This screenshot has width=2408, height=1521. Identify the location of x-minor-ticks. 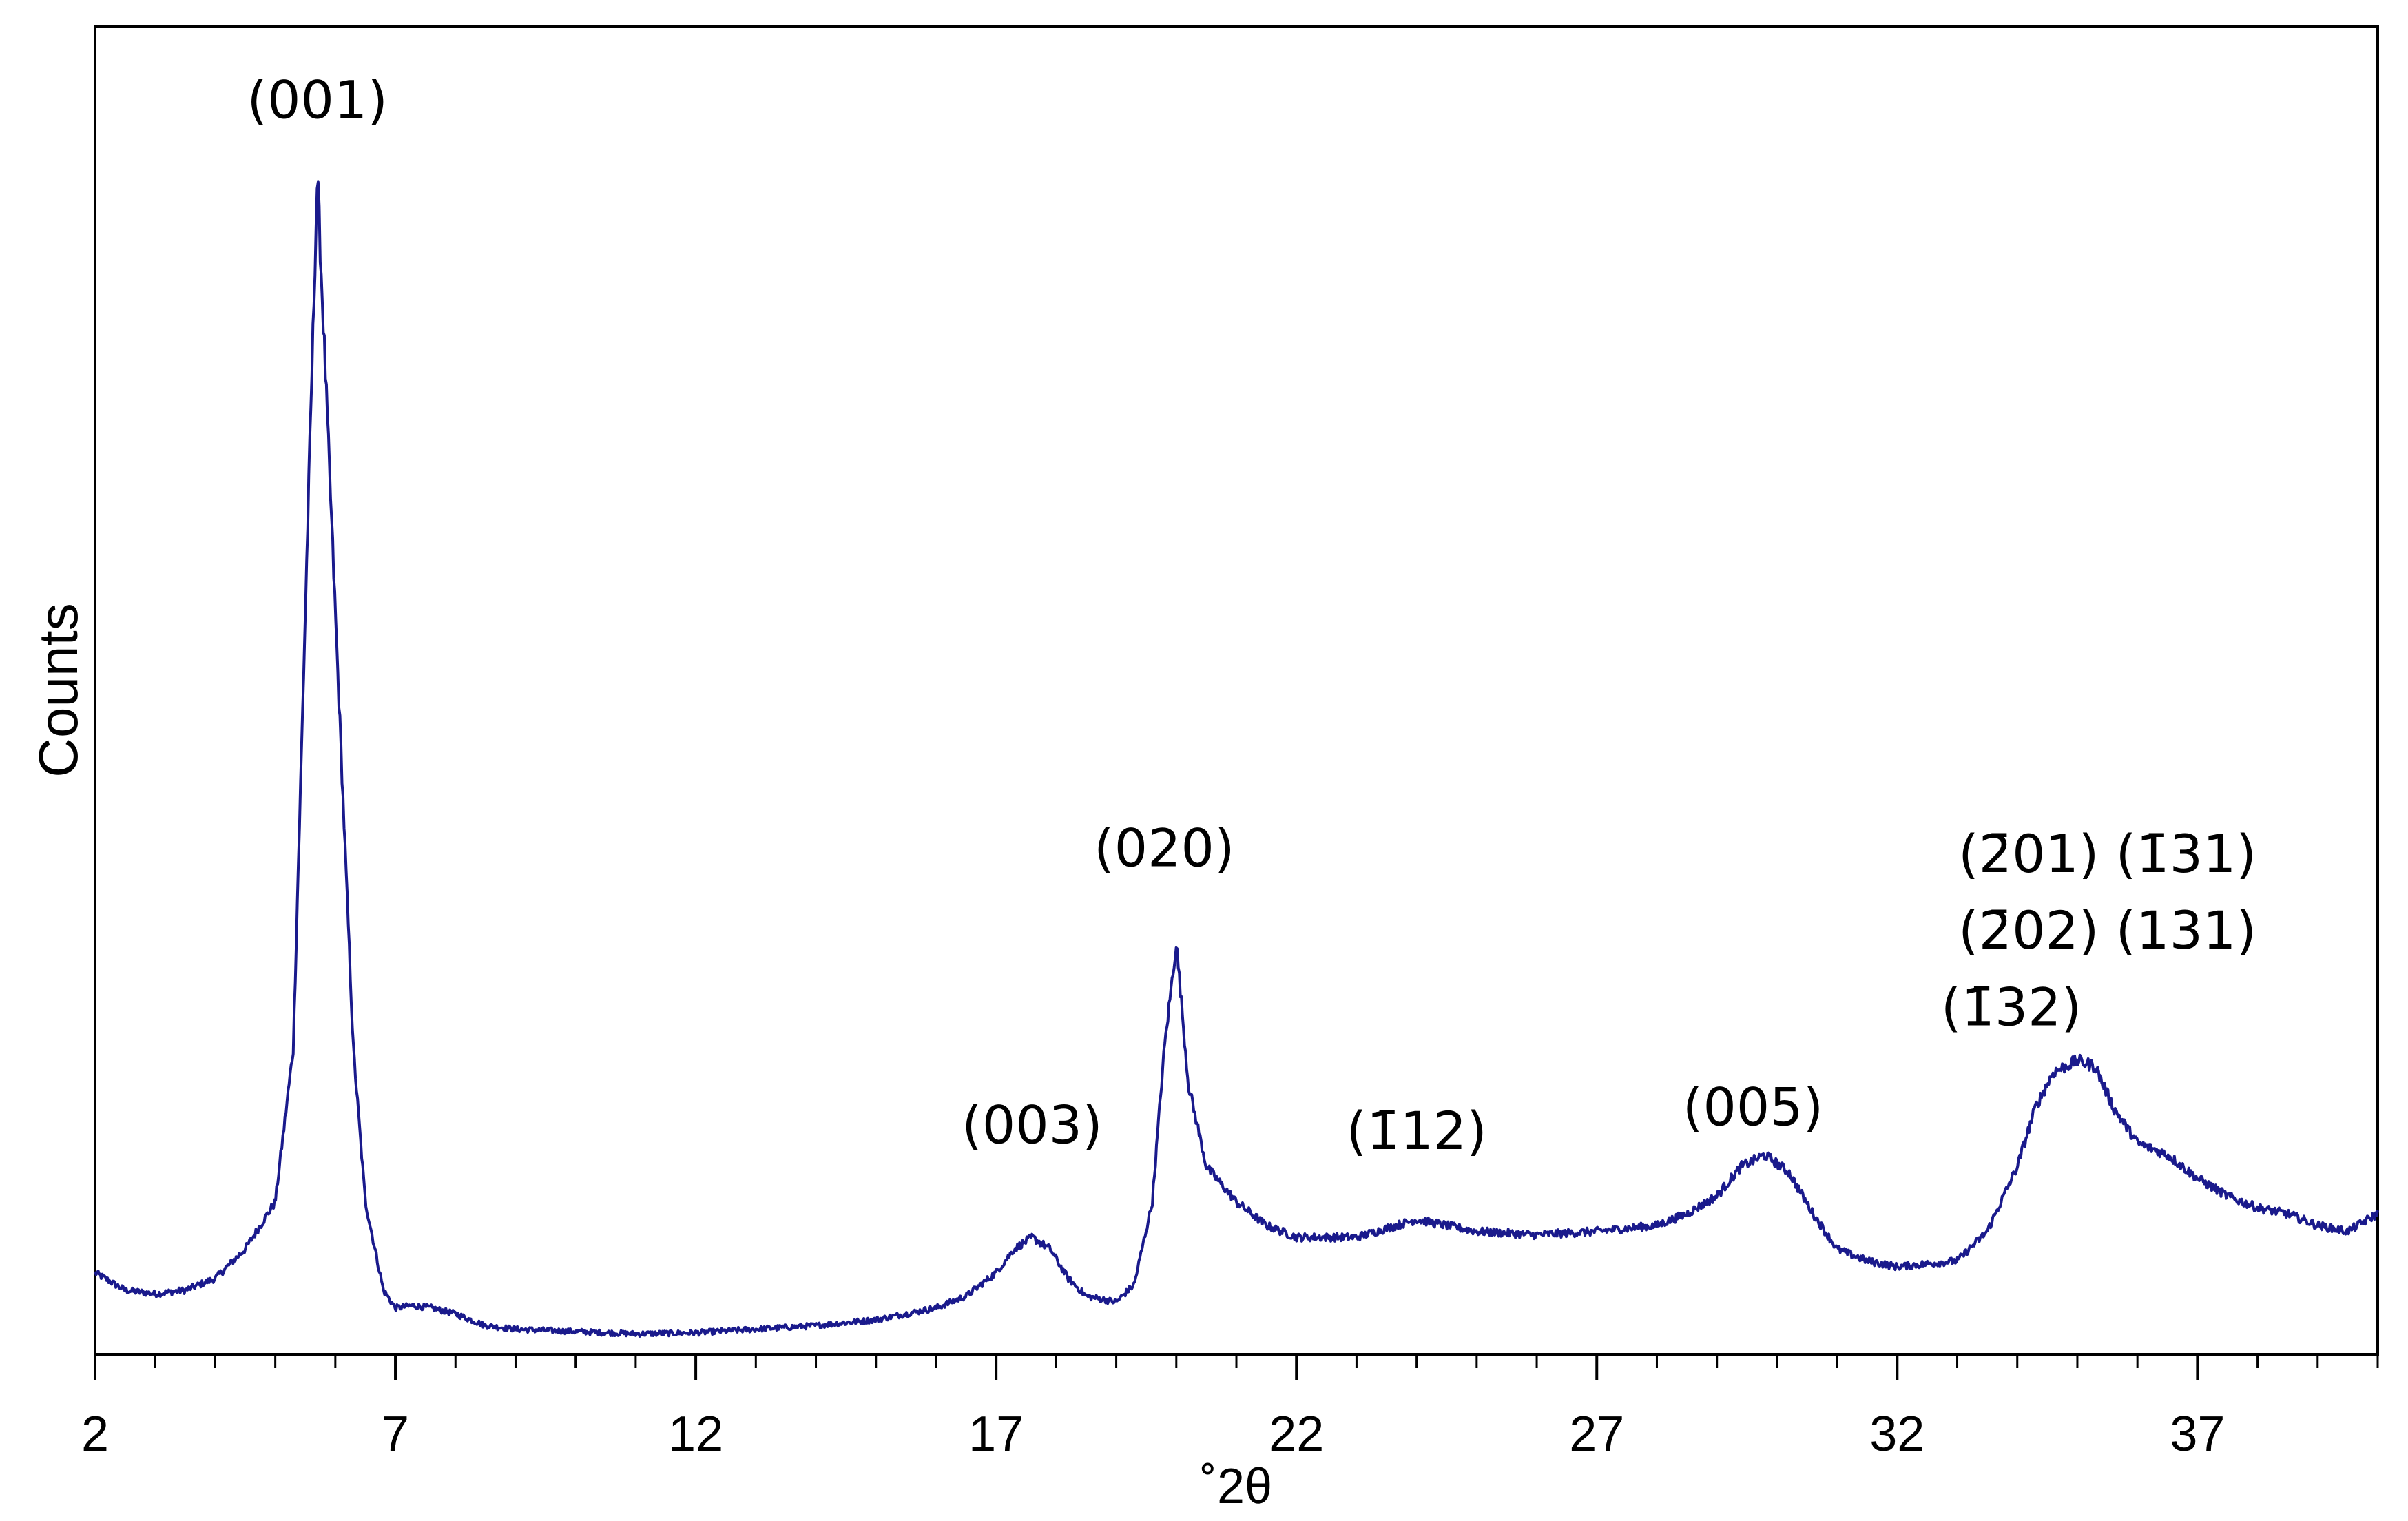
(1267, 1361).